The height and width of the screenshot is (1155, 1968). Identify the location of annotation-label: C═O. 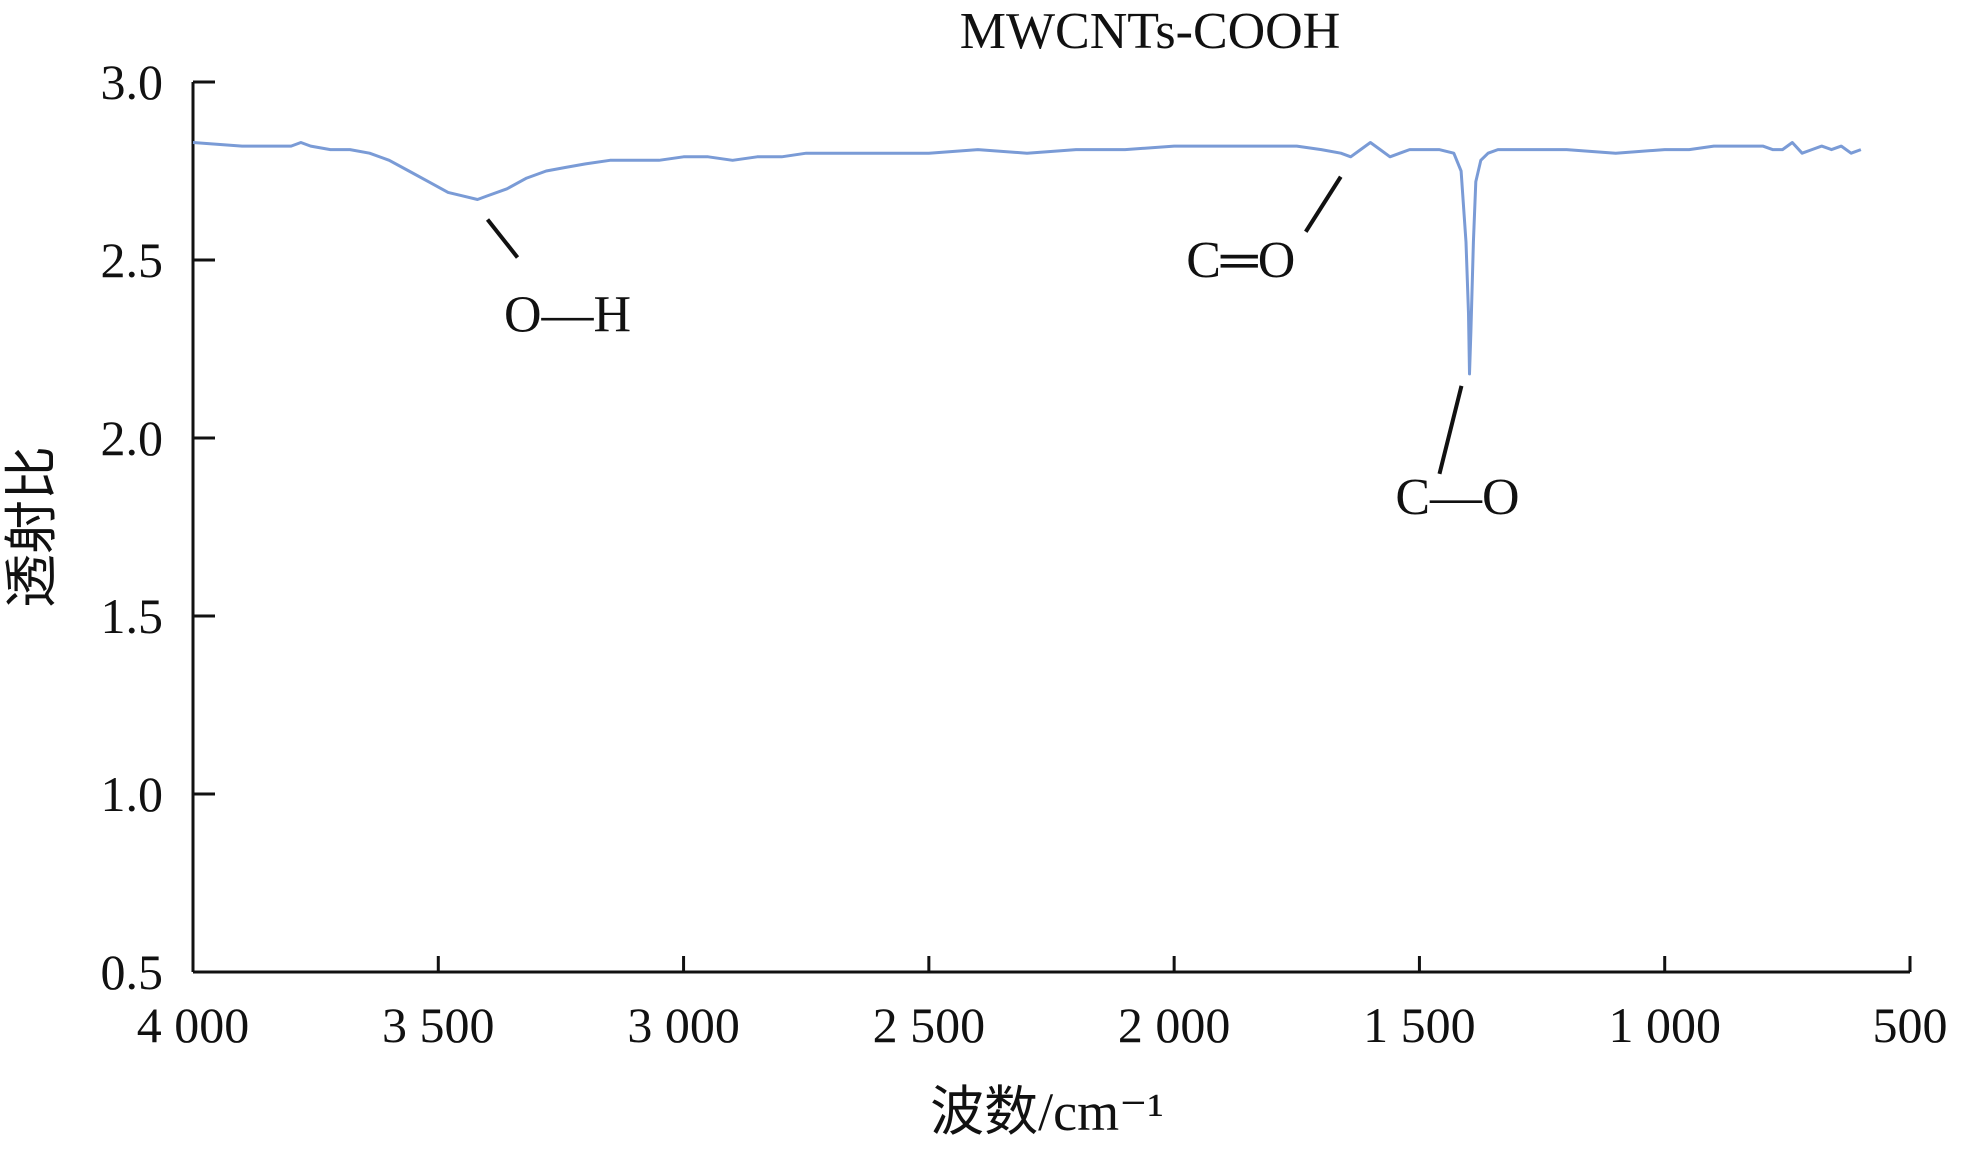
(1240, 260).